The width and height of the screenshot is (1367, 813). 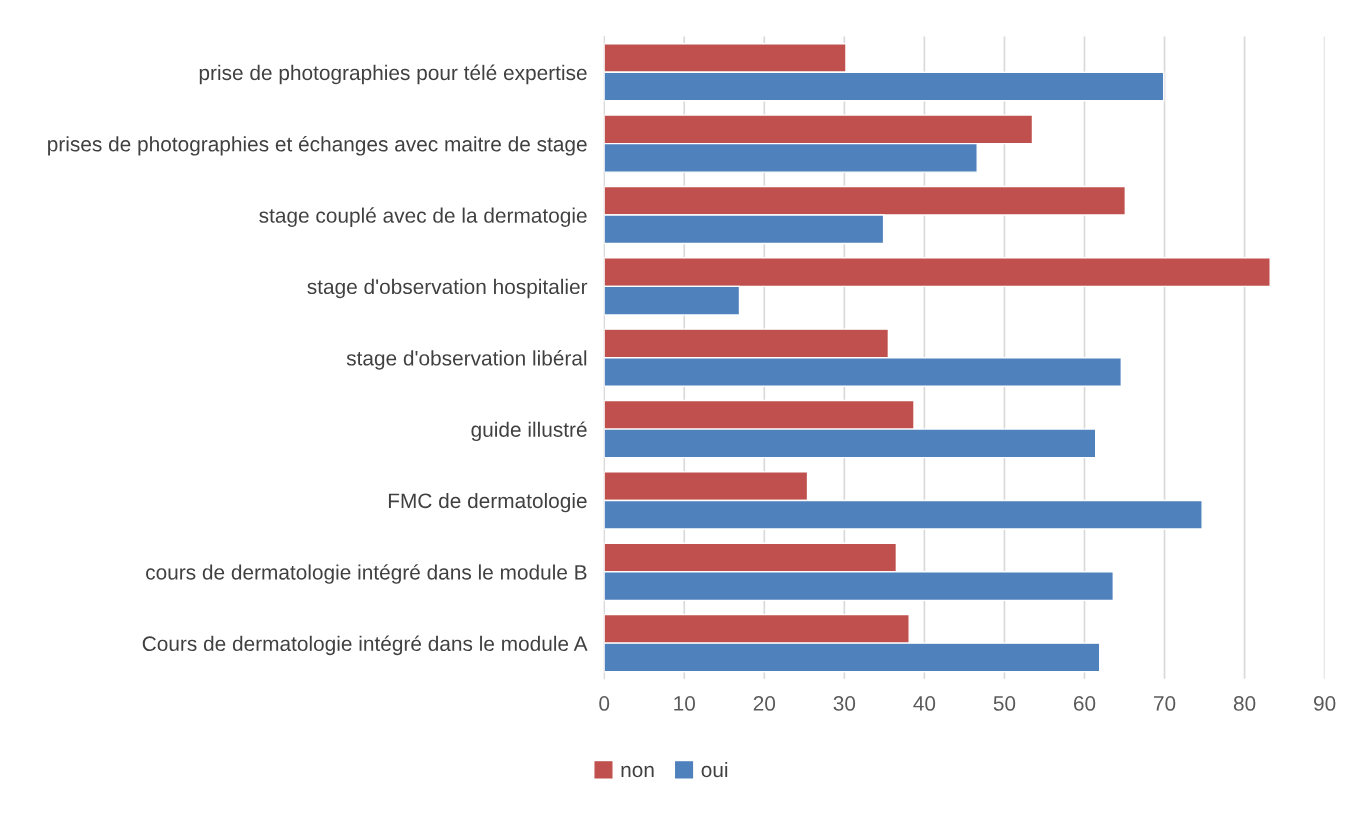 What do you see at coordinates (764, 703) in the screenshot?
I see `x-tick-label: 20` at bounding box center [764, 703].